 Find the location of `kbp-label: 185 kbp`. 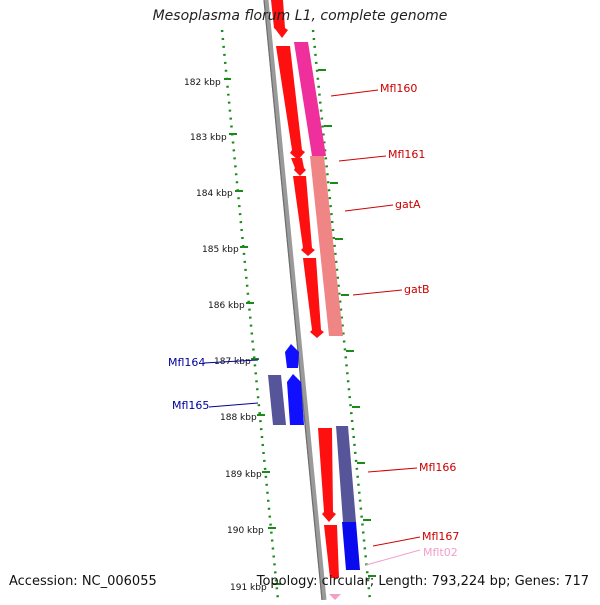

kbp-label: 185 kbp is located at coordinates (220, 250).